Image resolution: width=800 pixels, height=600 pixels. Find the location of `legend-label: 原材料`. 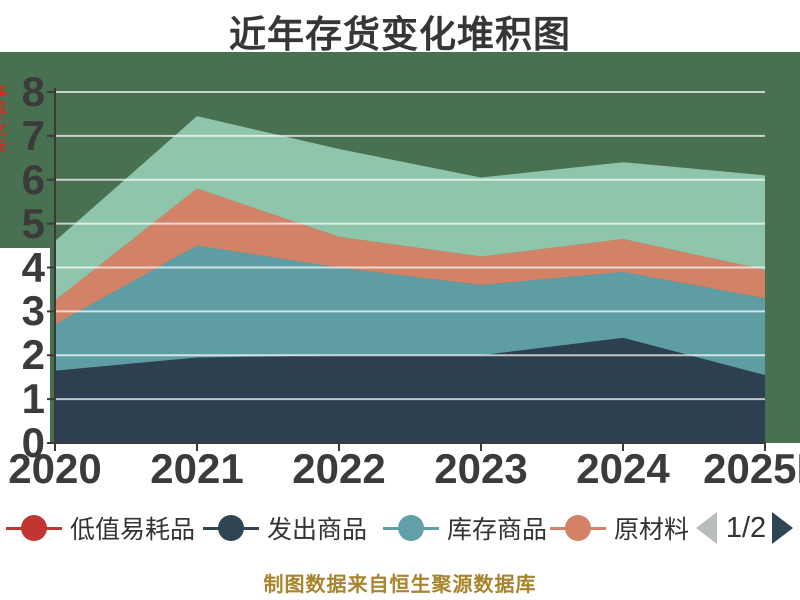

legend-label: 原材料 is located at coordinates (652, 530).